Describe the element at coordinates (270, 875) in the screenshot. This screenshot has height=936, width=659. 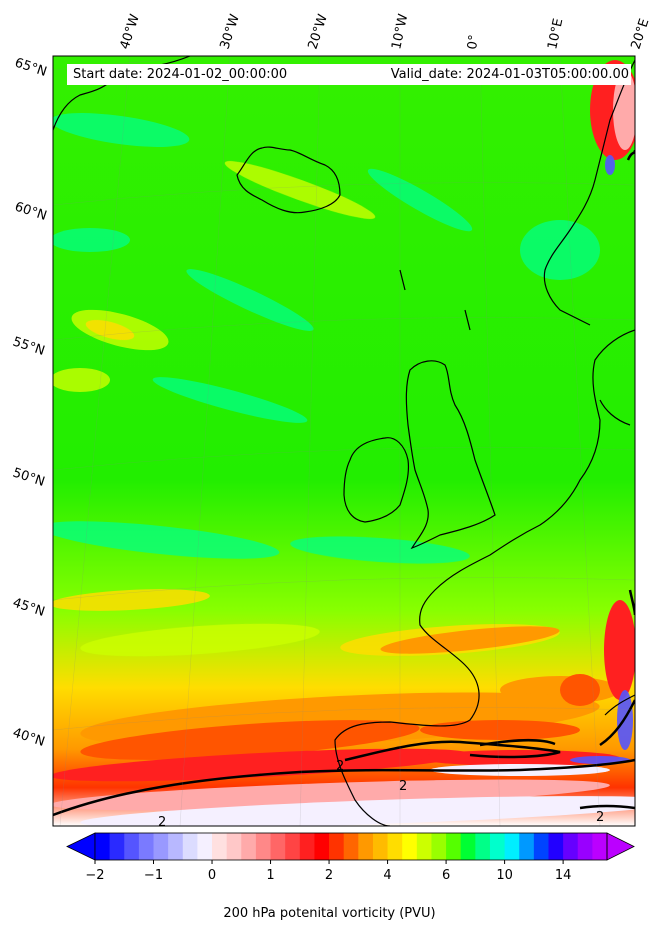
I see `colorbar-tick-label: 1` at that location.